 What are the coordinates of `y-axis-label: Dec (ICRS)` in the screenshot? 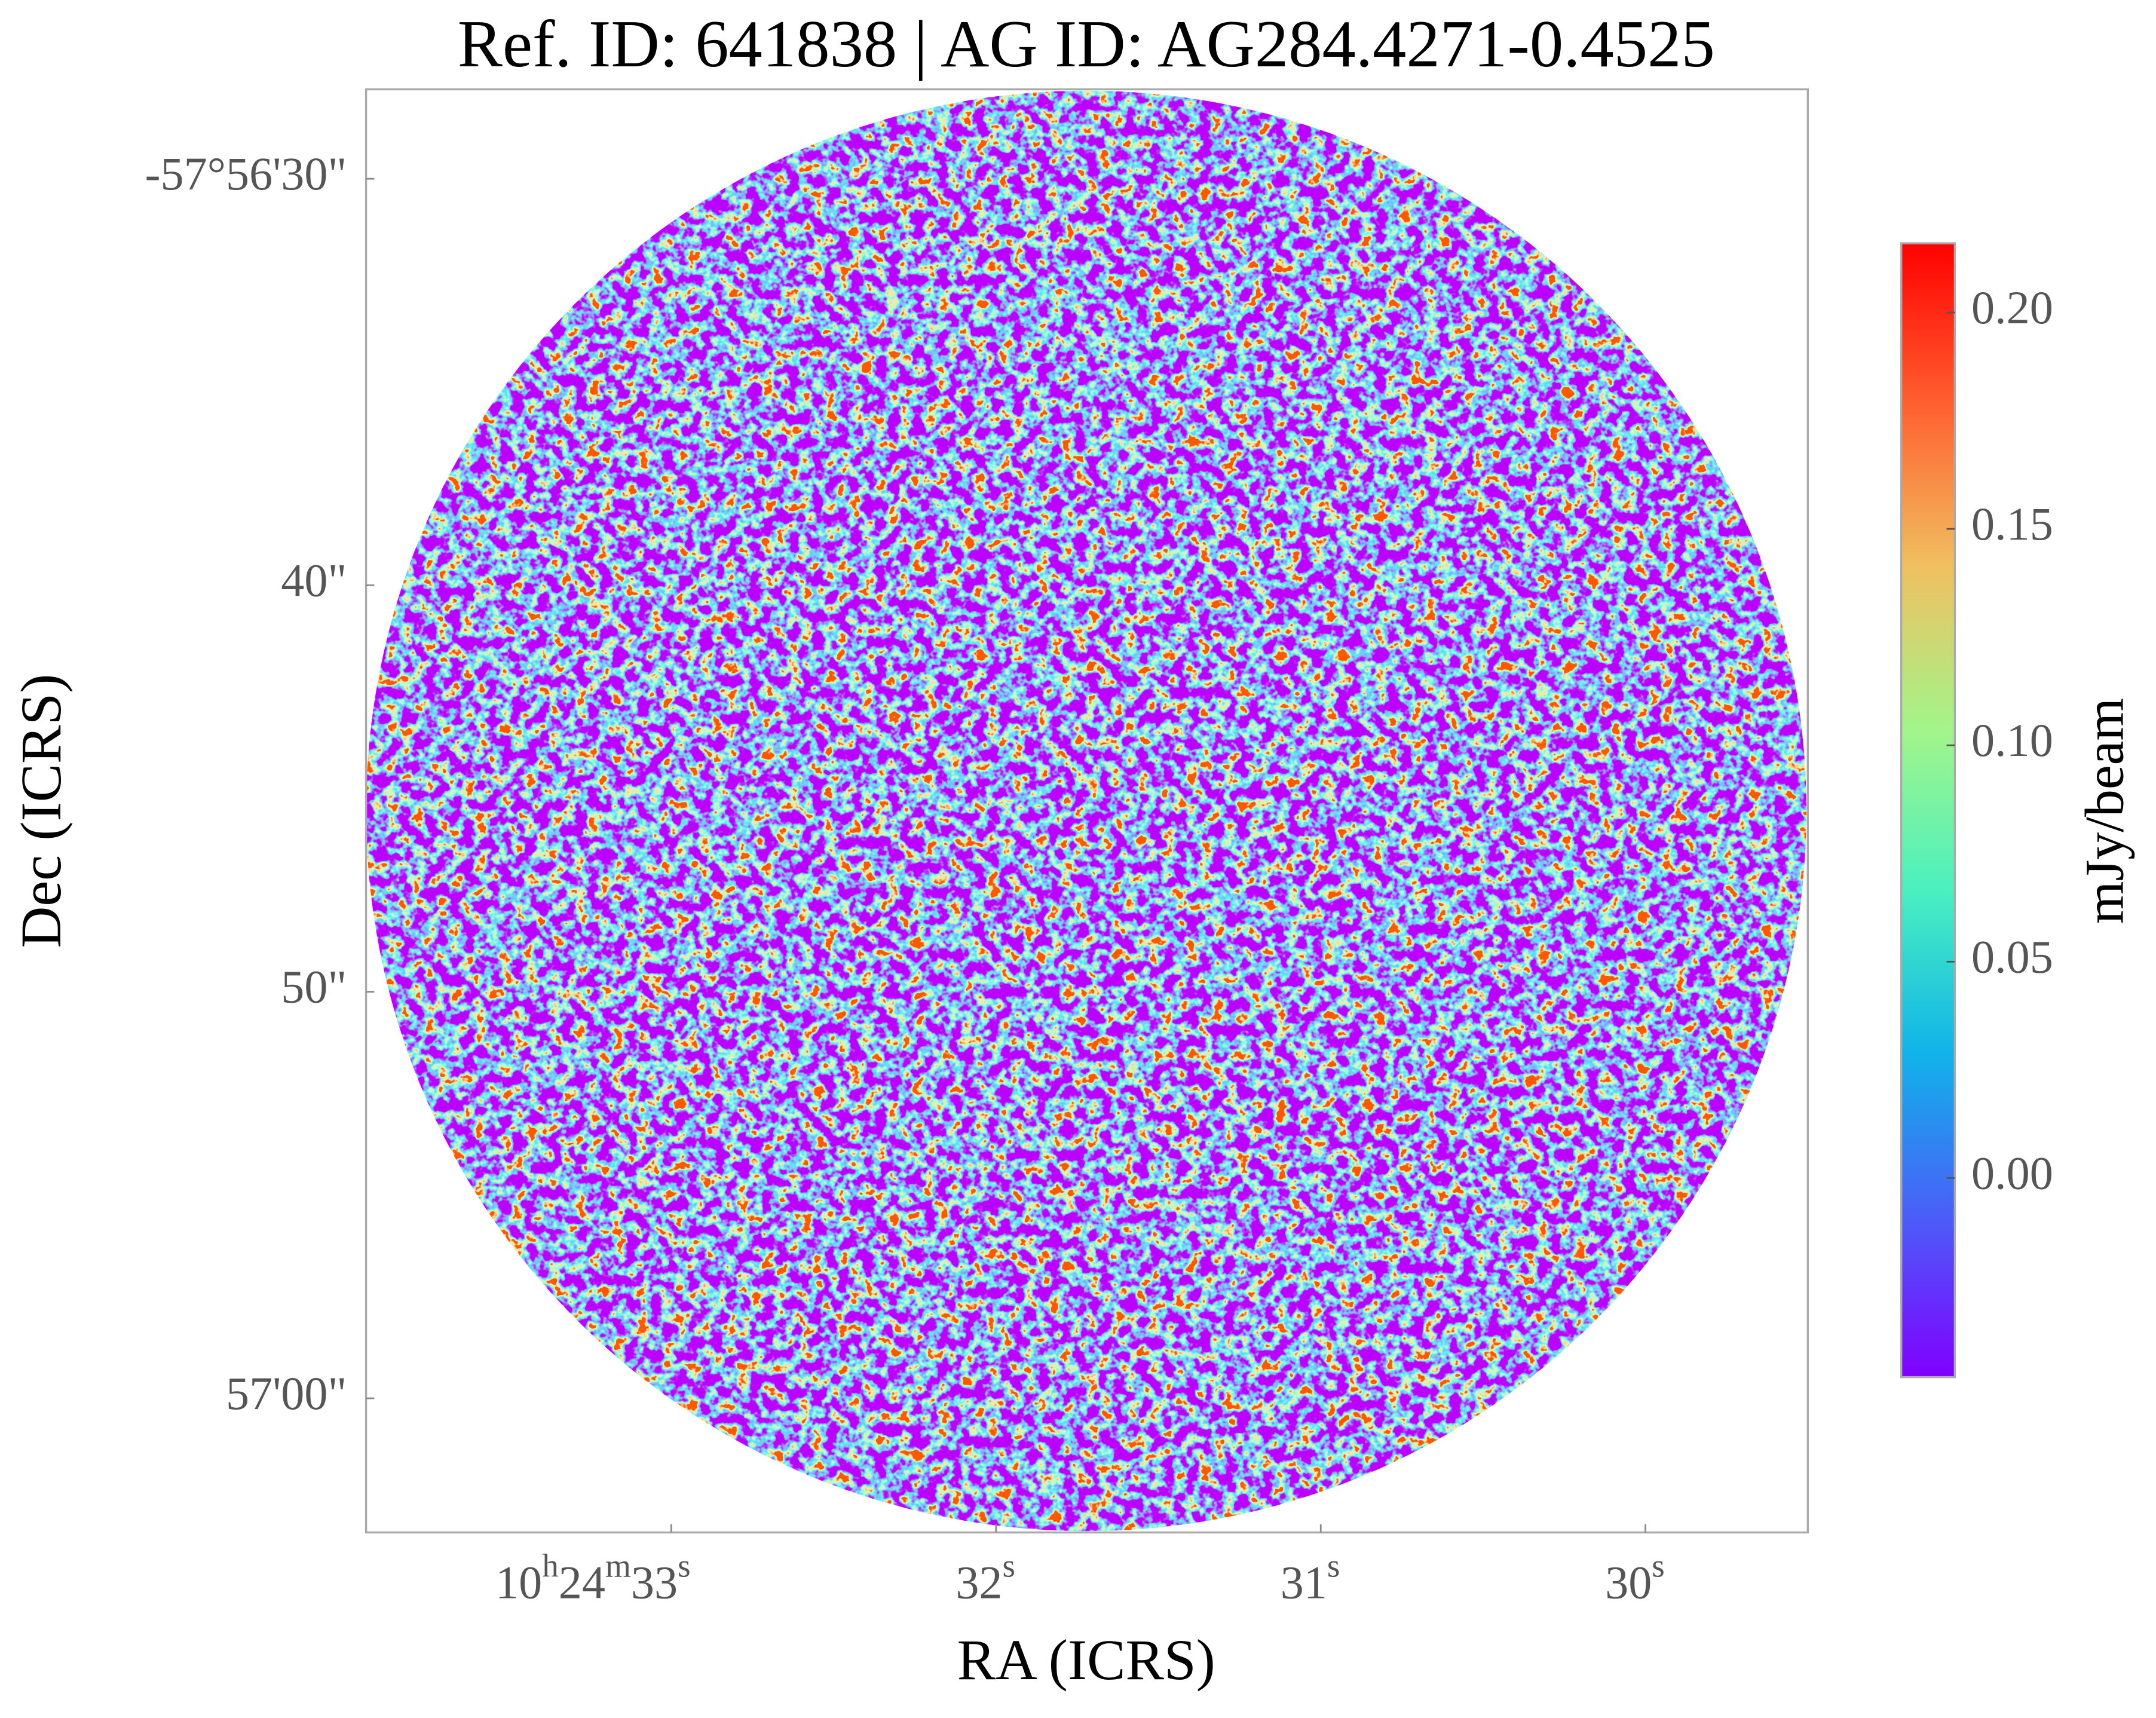 It's located at (41, 811).